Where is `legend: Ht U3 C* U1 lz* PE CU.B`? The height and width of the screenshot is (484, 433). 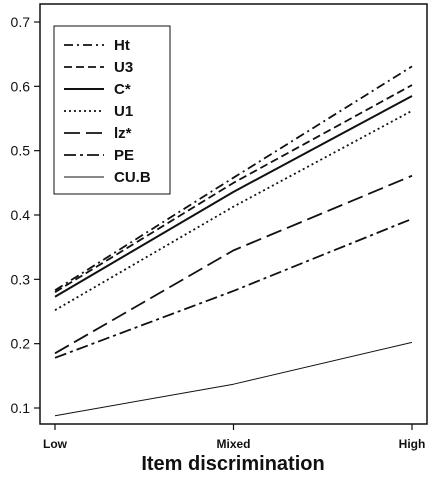
legend: Ht U3 C* U1 lz* PE CU.B is located at coordinates (112, 110).